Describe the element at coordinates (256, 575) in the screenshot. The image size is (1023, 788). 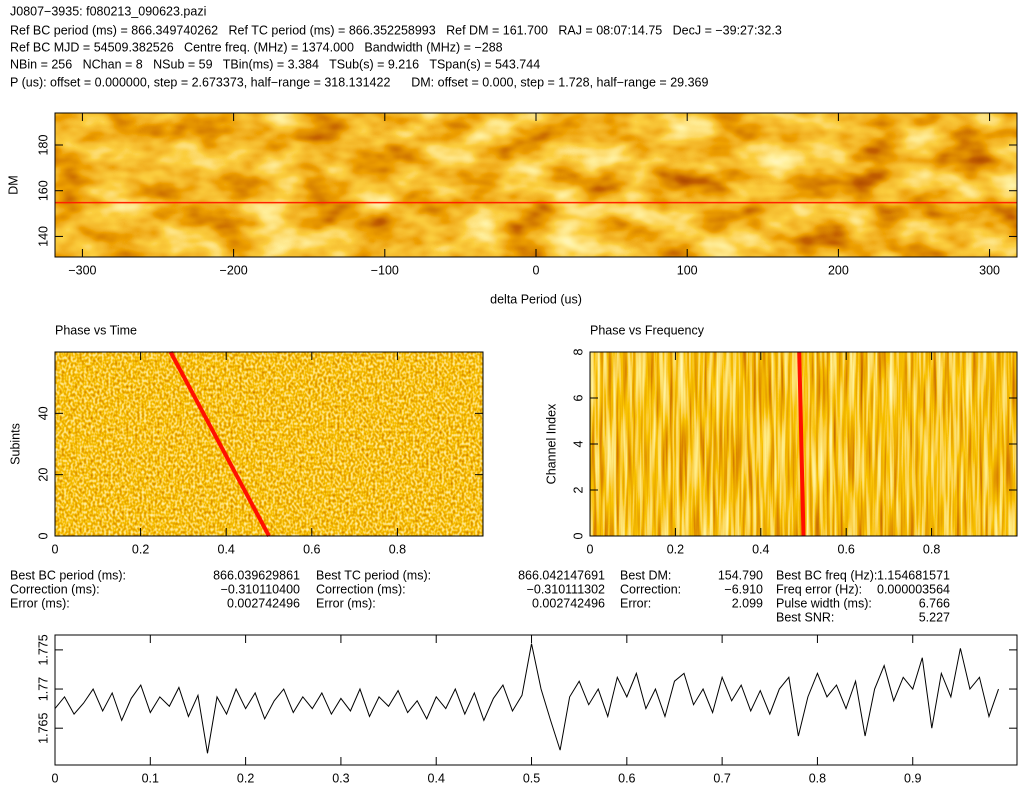
I see `stat-value: 866.039629861` at that location.